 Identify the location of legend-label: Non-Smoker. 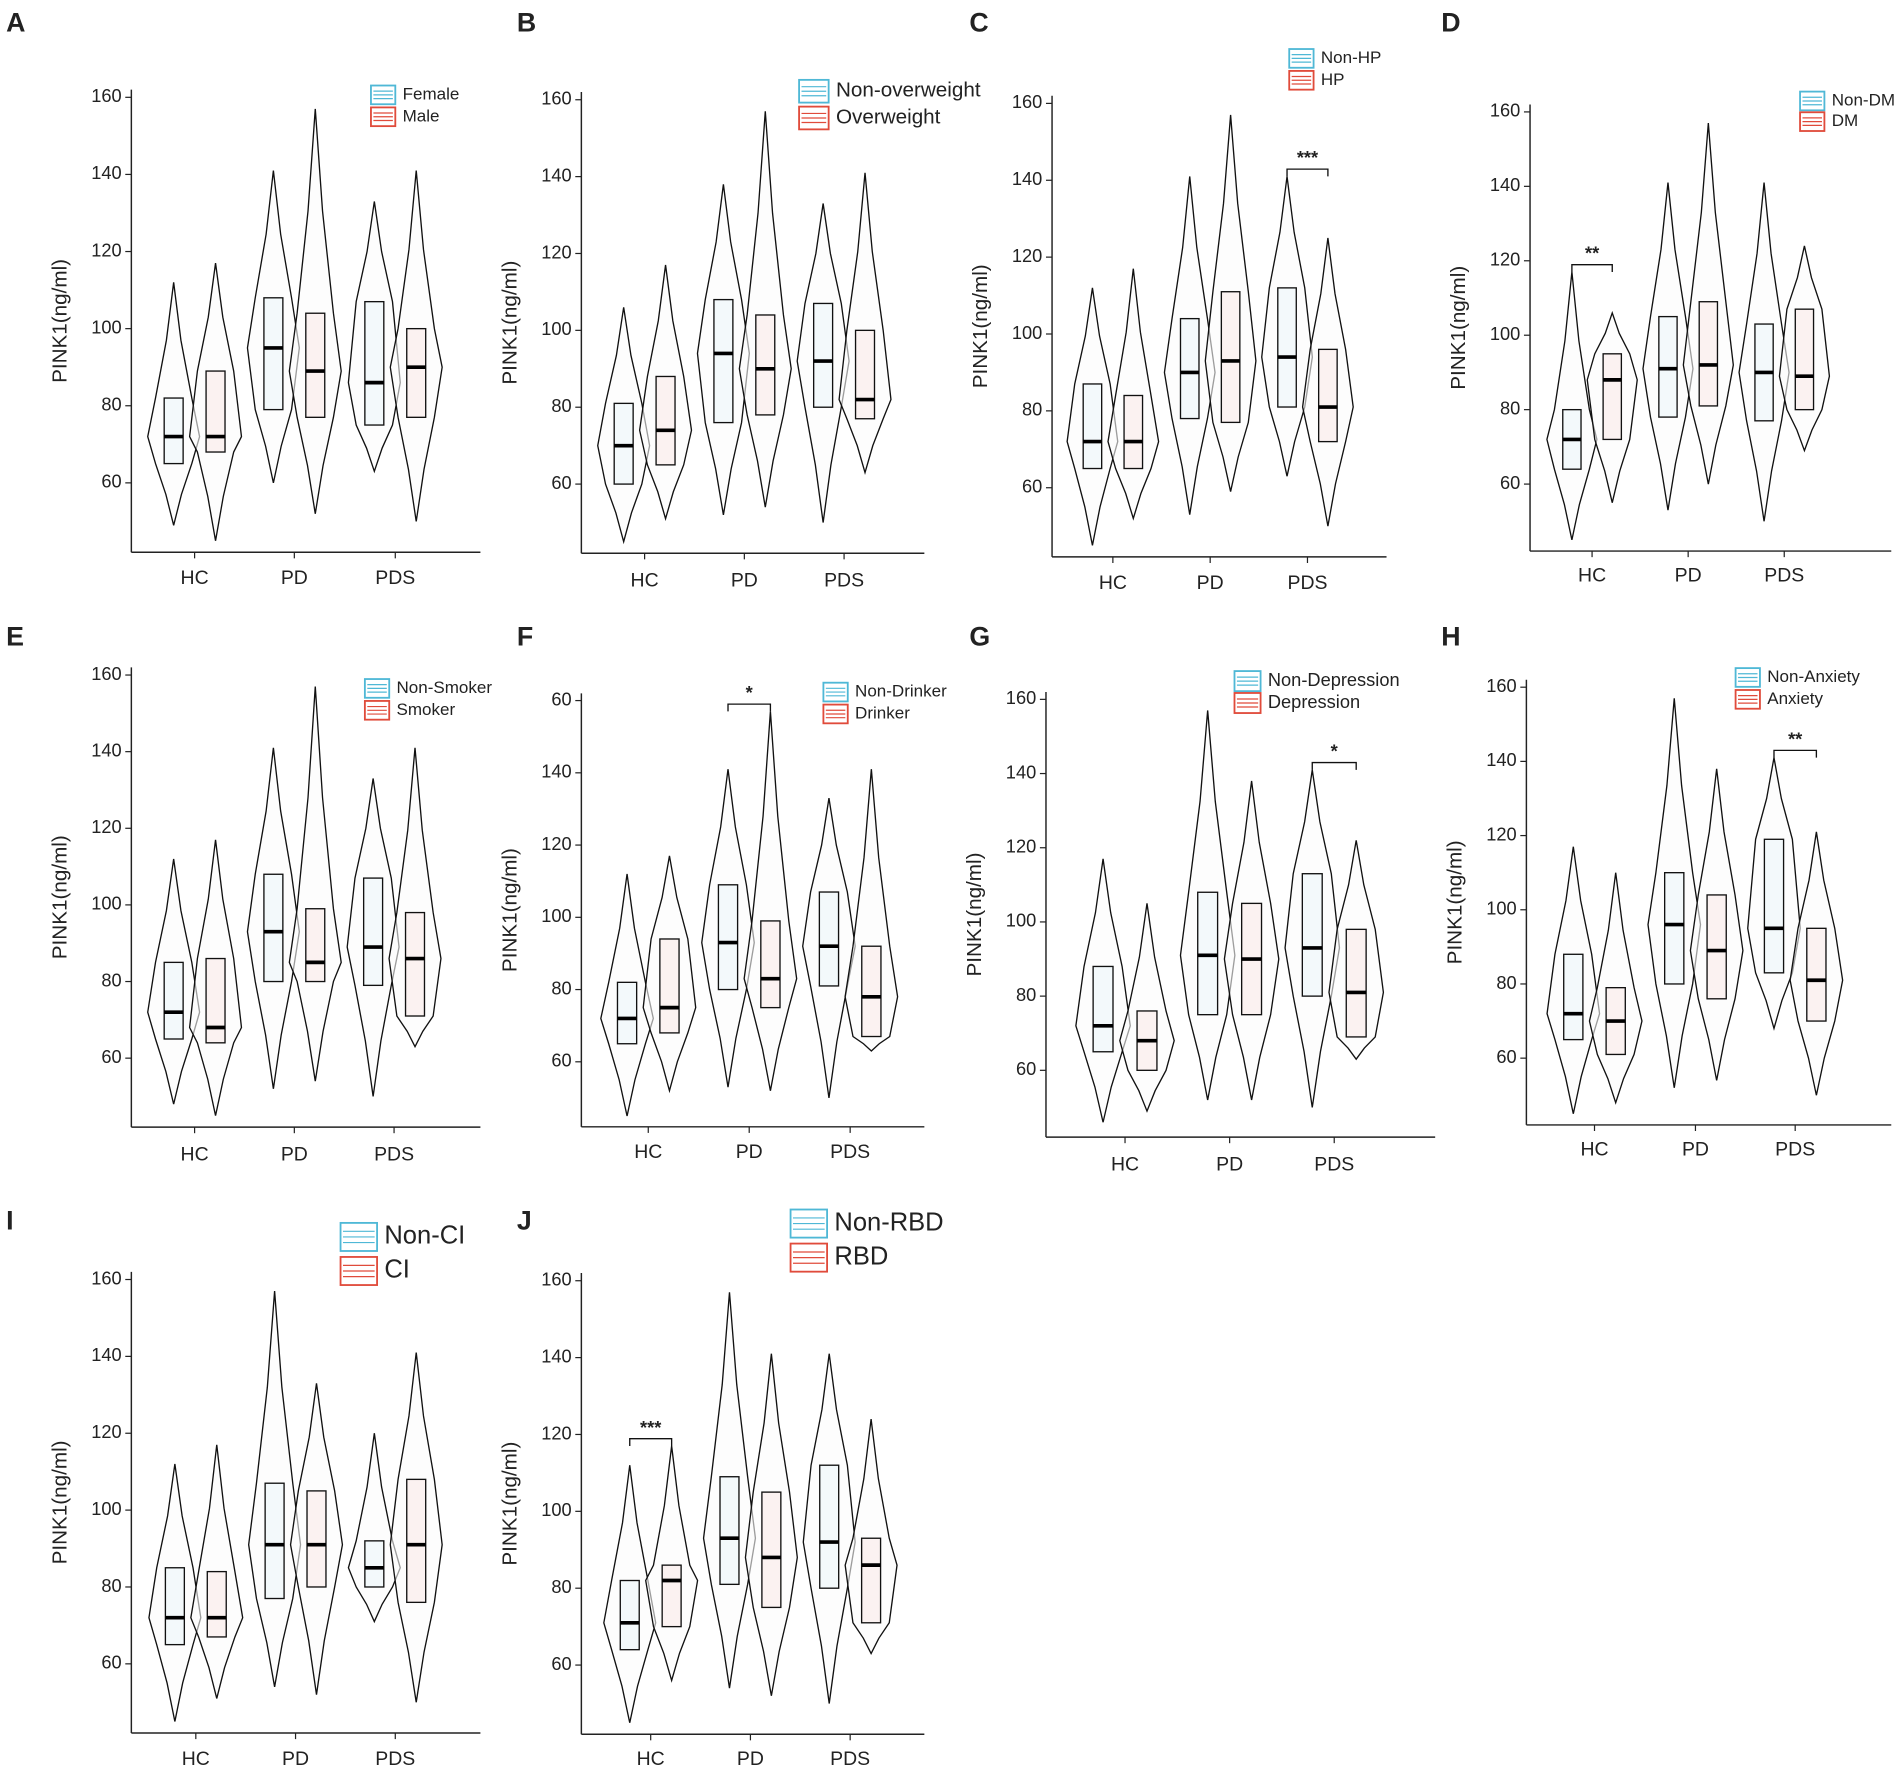
(445, 687).